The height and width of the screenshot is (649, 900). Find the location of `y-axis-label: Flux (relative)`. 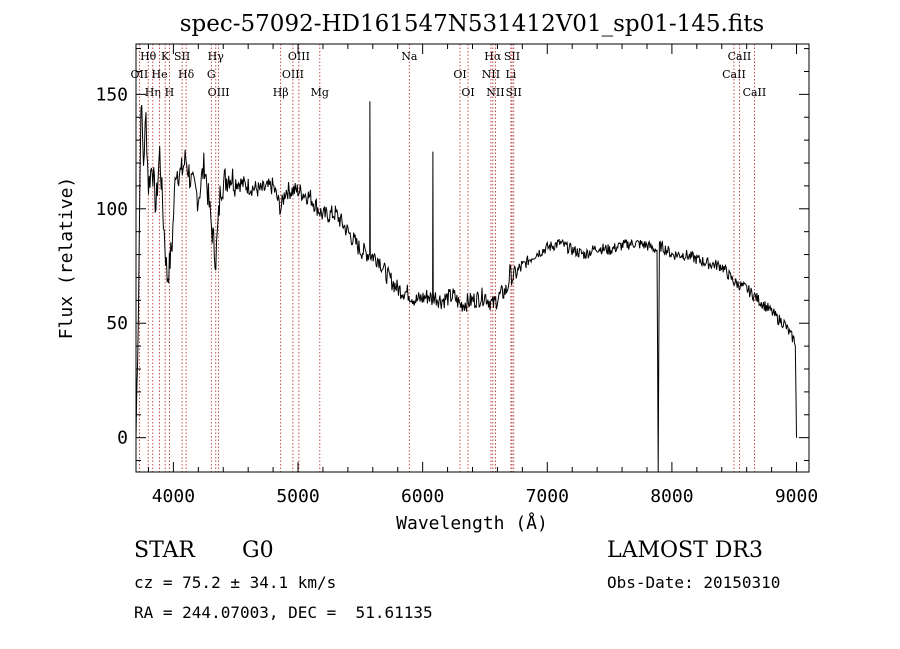

y-axis-label: Flux (relative) is located at coordinates (66, 258).